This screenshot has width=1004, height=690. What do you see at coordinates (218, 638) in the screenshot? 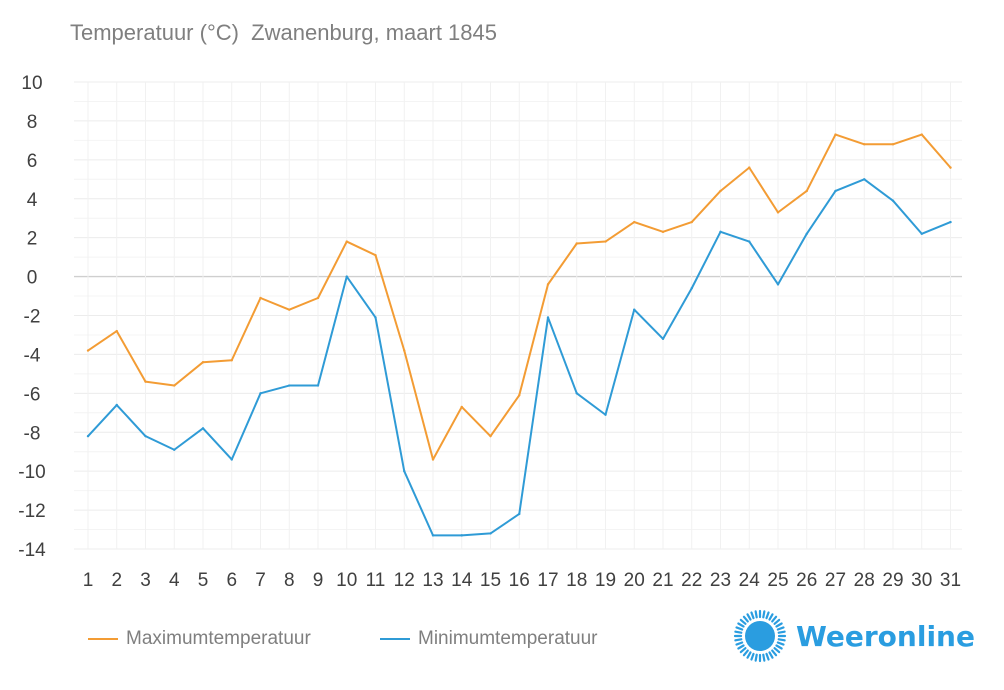
I see `legend-label-max: Maximumtemperatuur` at bounding box center [218, 638].